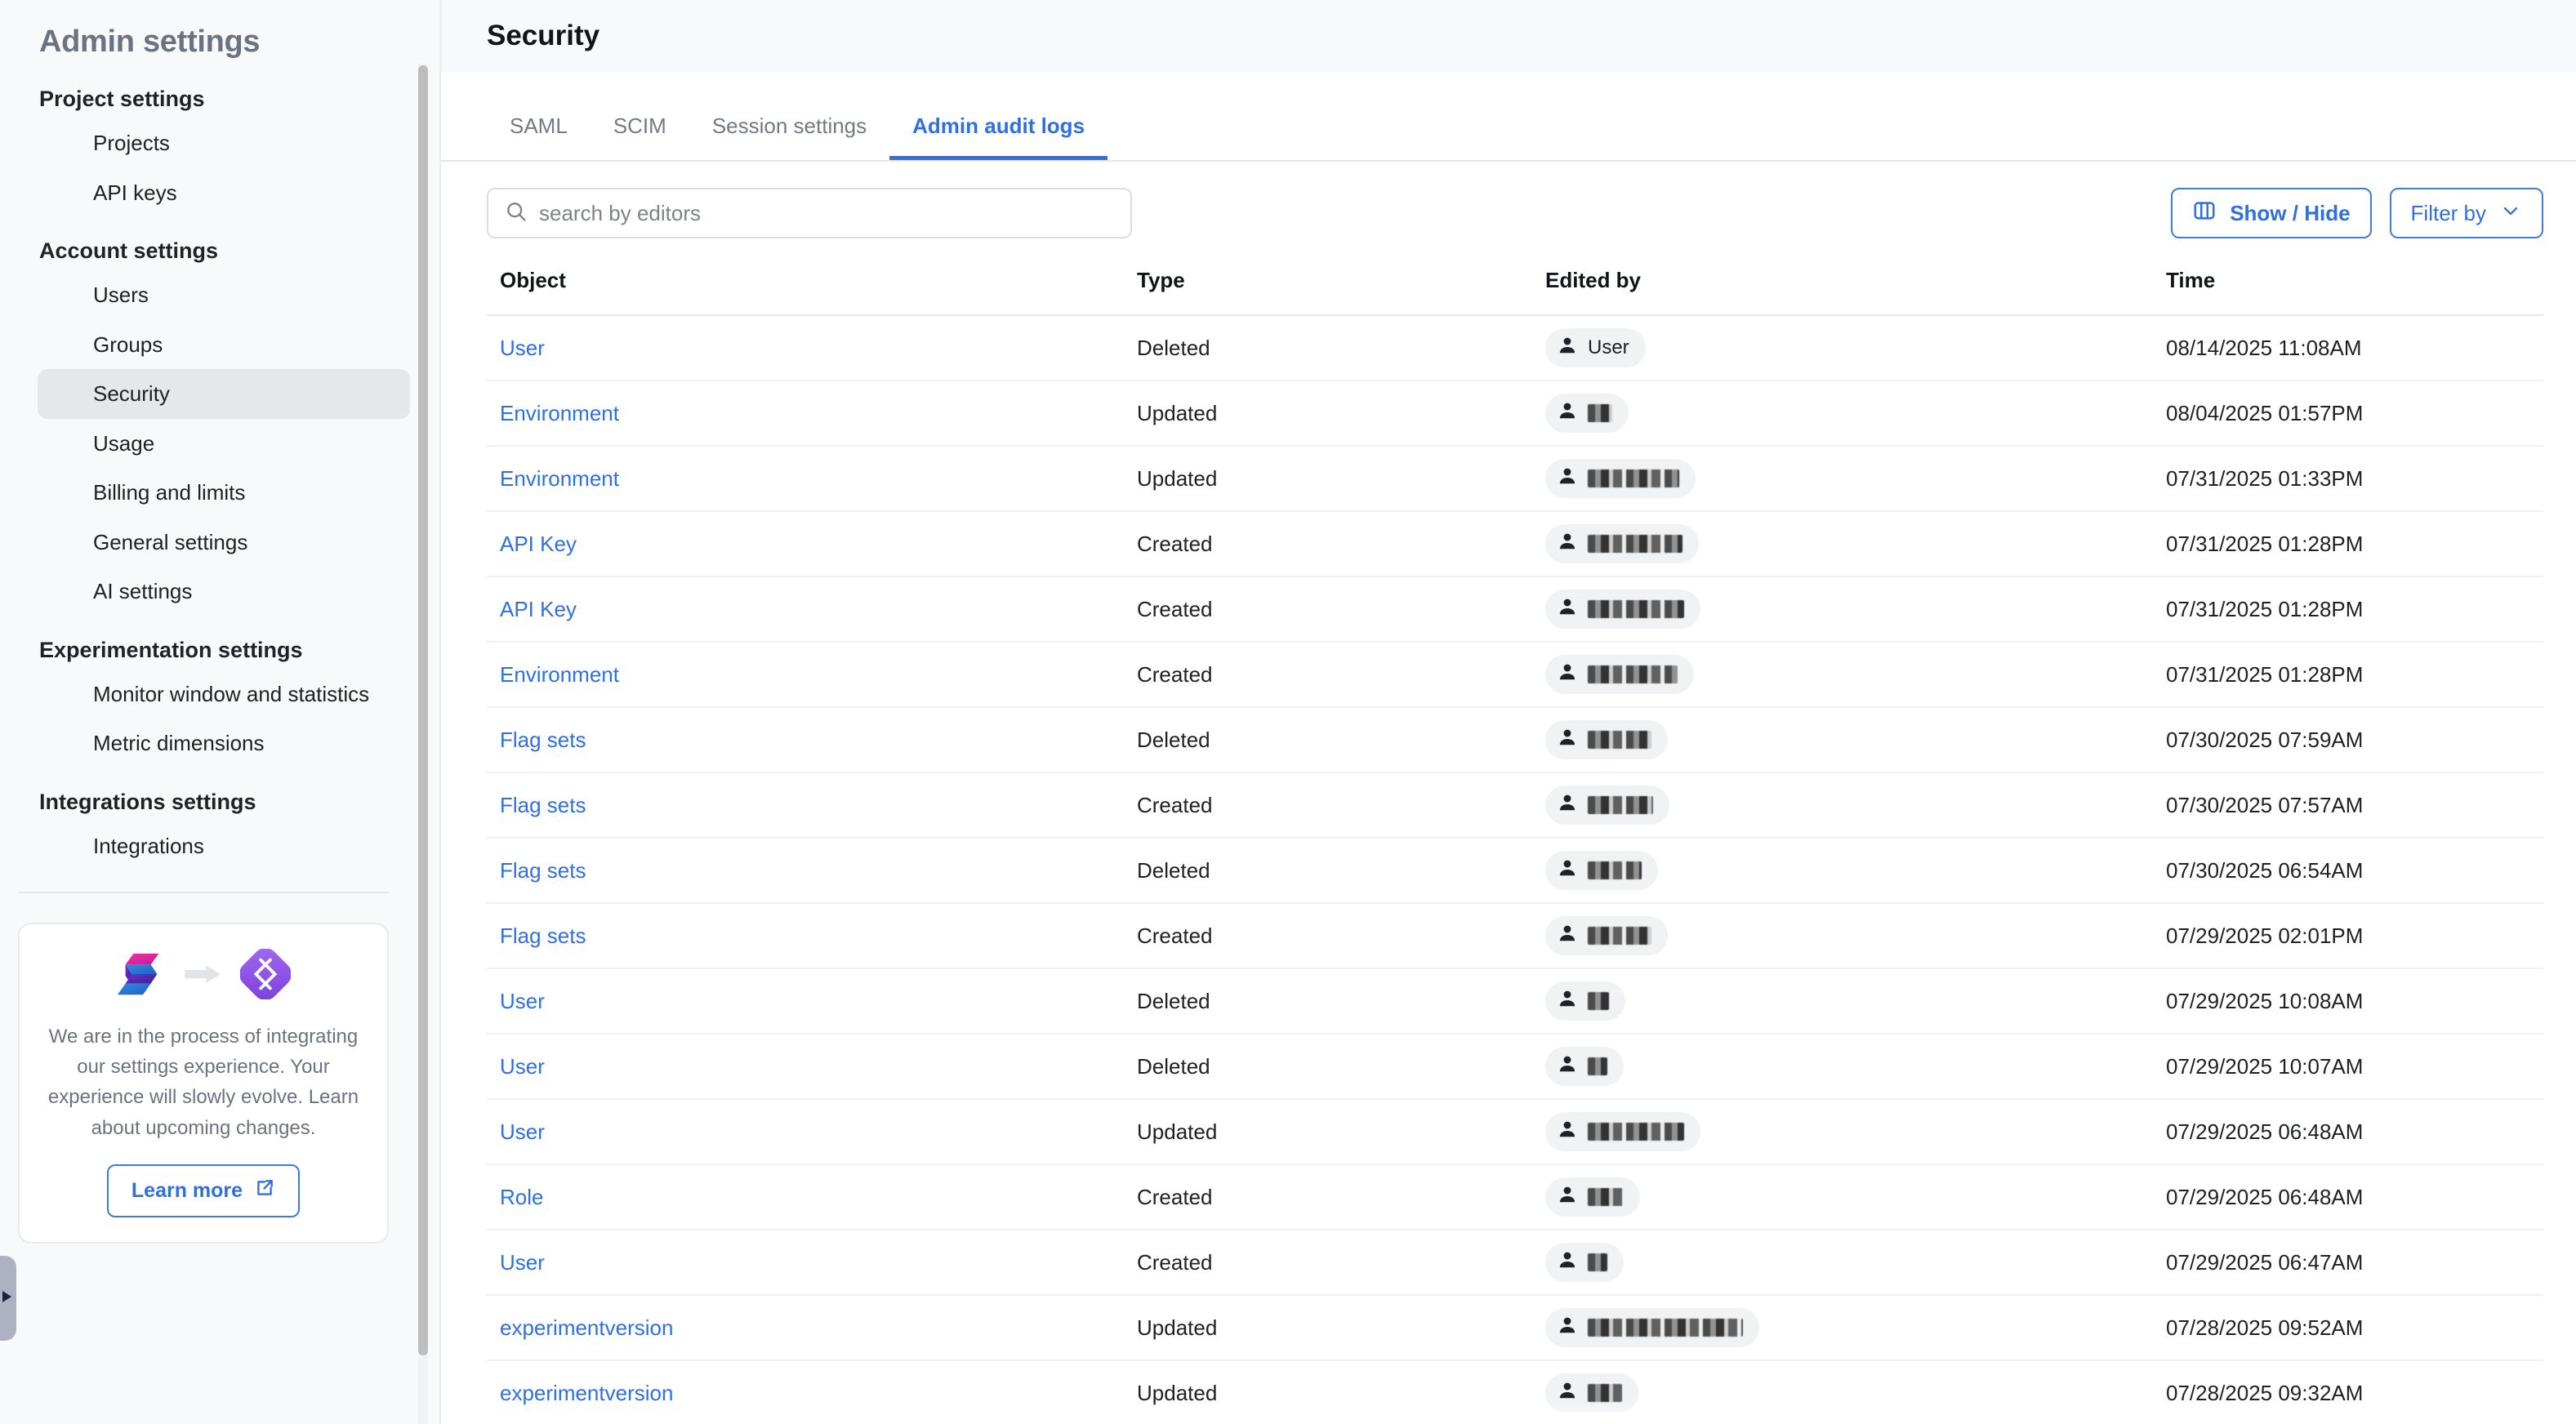 This screenshot has height=1424, width=2576. Describe the element at coordinates (1515, 413) in the screenshot. I see `table-row: Environment Updated 08/04/2025 01:57PM` at that location.